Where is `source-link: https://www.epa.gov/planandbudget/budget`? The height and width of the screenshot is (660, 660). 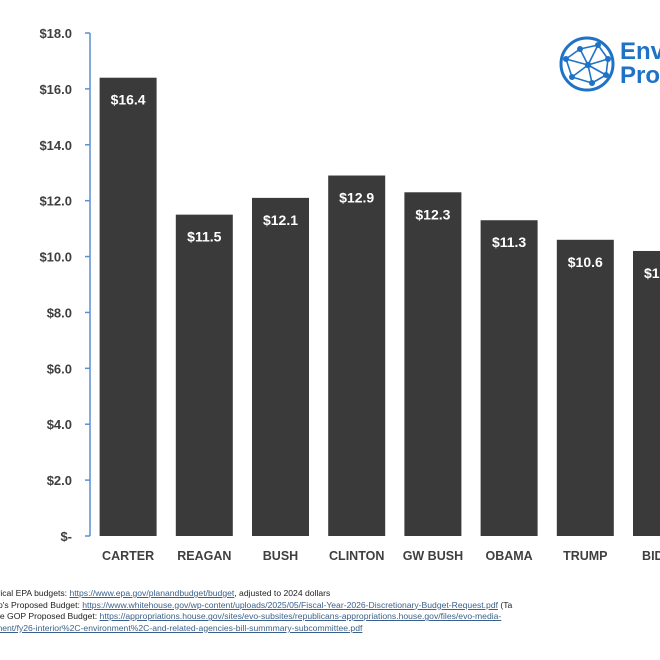 source-link: https://www.epa.gov/planandbudget/budget is located at coordinates (152, 593).